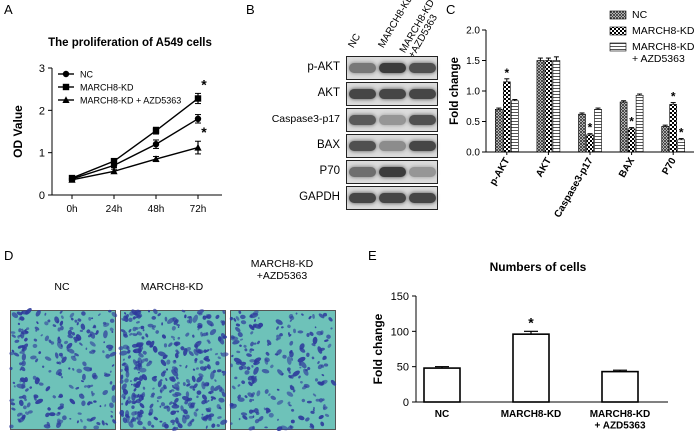 This screenshot has width=700, height=444. What do you see at coordinates (62, 287) in the screenshot?
I see `migration-caption: NC` at bounding box center [62, 287].